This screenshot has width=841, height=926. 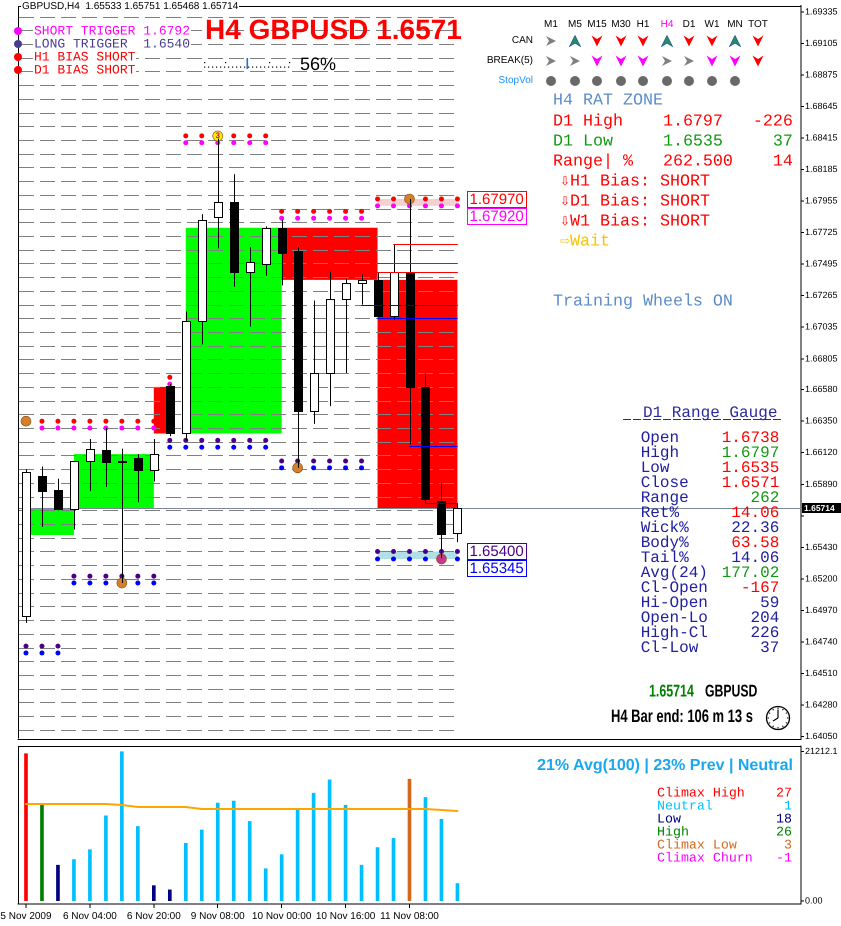 What do you see at coordinates (597, 24) in the screenshot?
I see `annotation: M15` at bounding box center [597, 24].